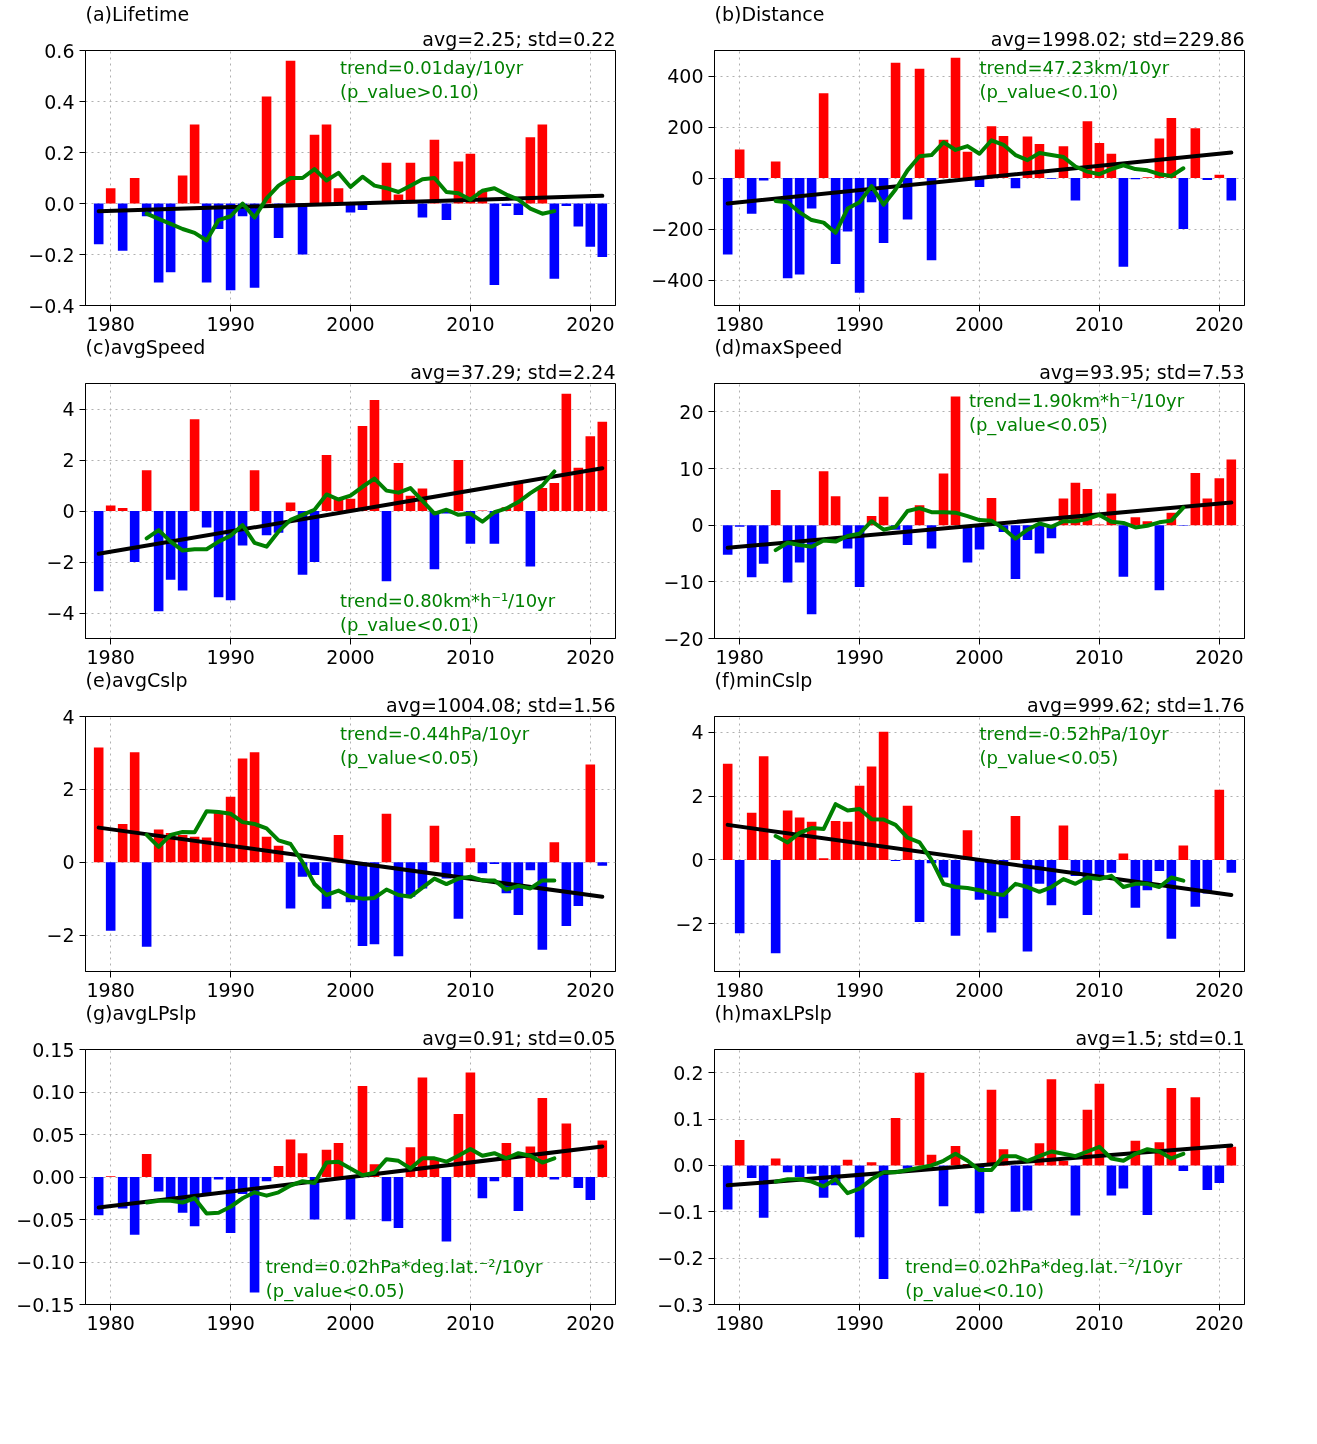  I want to click on y-tick-label: 20, so click(691, 411).